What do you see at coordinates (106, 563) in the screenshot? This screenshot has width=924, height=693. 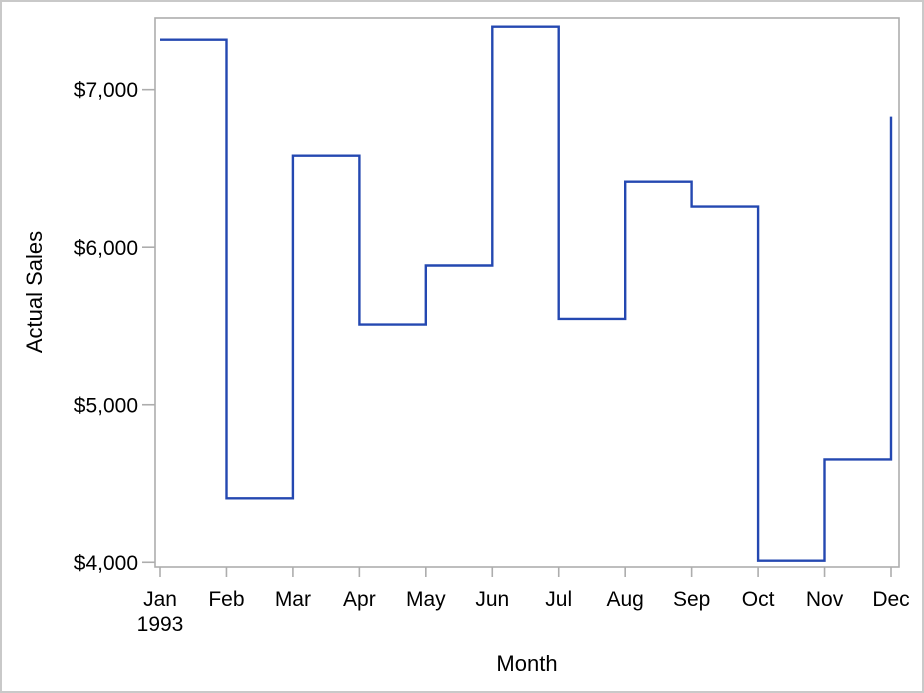 I see `y-tick-label: $4,000` at bounding box center [106, 563].